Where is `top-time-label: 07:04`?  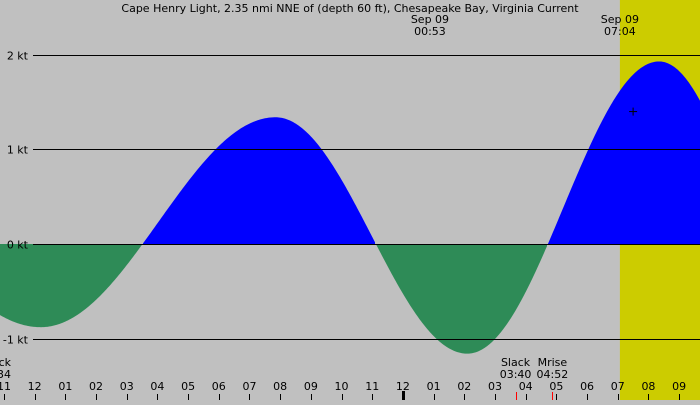
top-time-label: 07:04 is located at coordinates (620, 31).